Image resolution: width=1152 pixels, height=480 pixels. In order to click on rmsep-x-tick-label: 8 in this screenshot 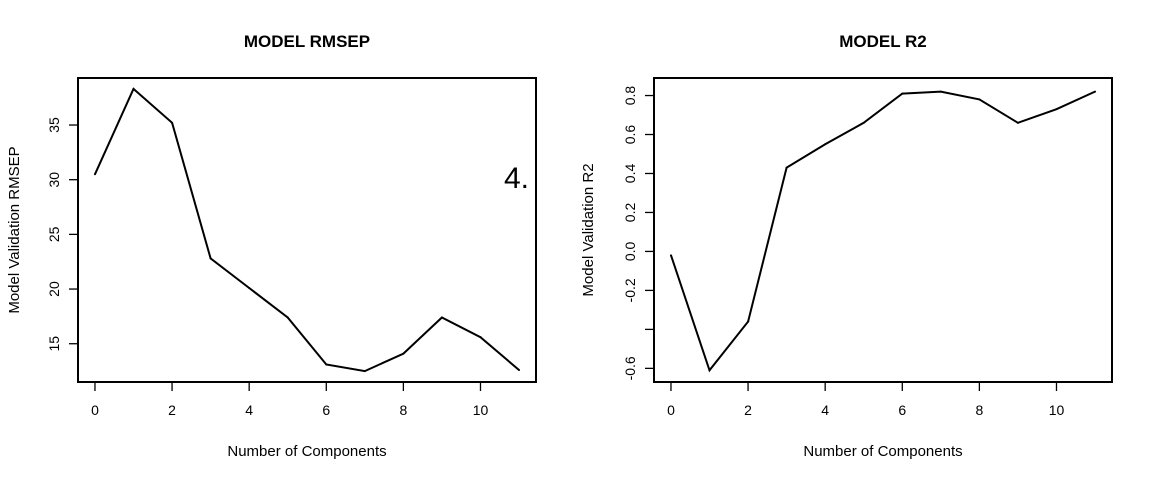, I will do `click(403, 410)`.